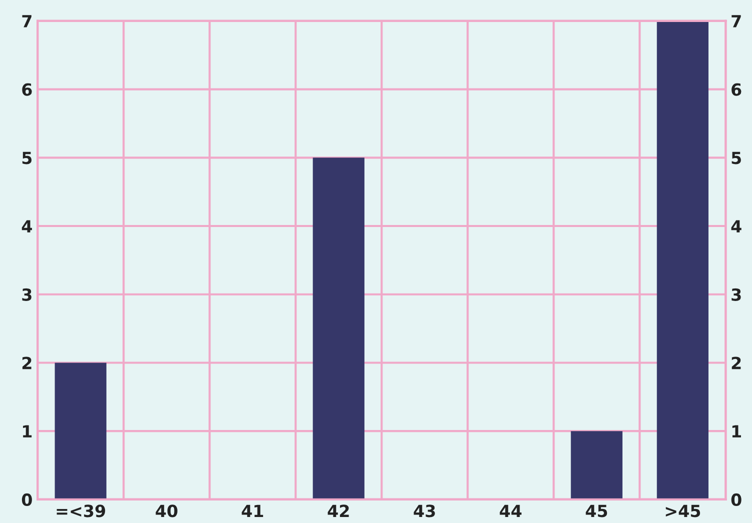  What do you see at coordinates (27, 89) in the screenshot?
I see `y-tick-label: 6` at bounding box center [27, 89].